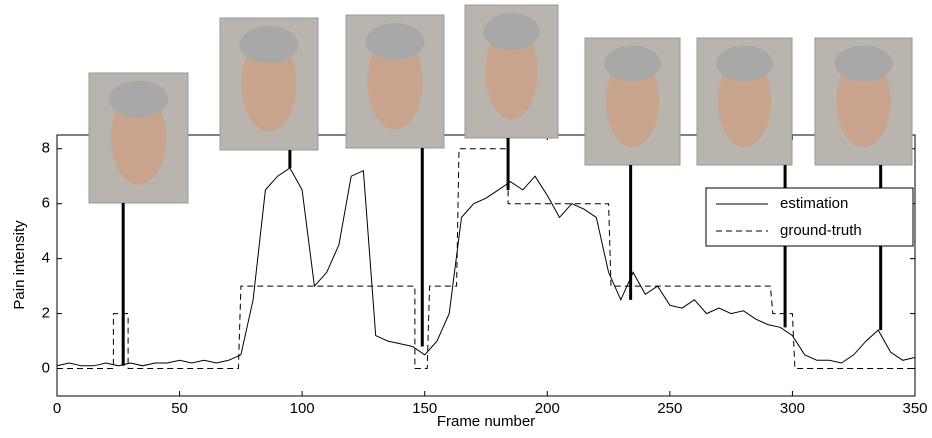 This screenshot has height=438, width=932. What do you see at coordinates (547, 408) in the screenshot?
I see `x-tick-label: 200` at bounding box center [547, 408].